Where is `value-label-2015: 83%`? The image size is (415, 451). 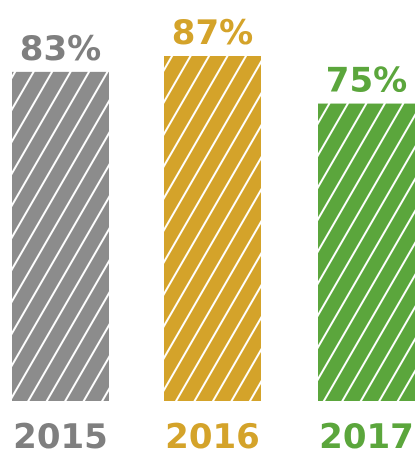
value-label-2015: 83% is located at coordinates (60, 49).